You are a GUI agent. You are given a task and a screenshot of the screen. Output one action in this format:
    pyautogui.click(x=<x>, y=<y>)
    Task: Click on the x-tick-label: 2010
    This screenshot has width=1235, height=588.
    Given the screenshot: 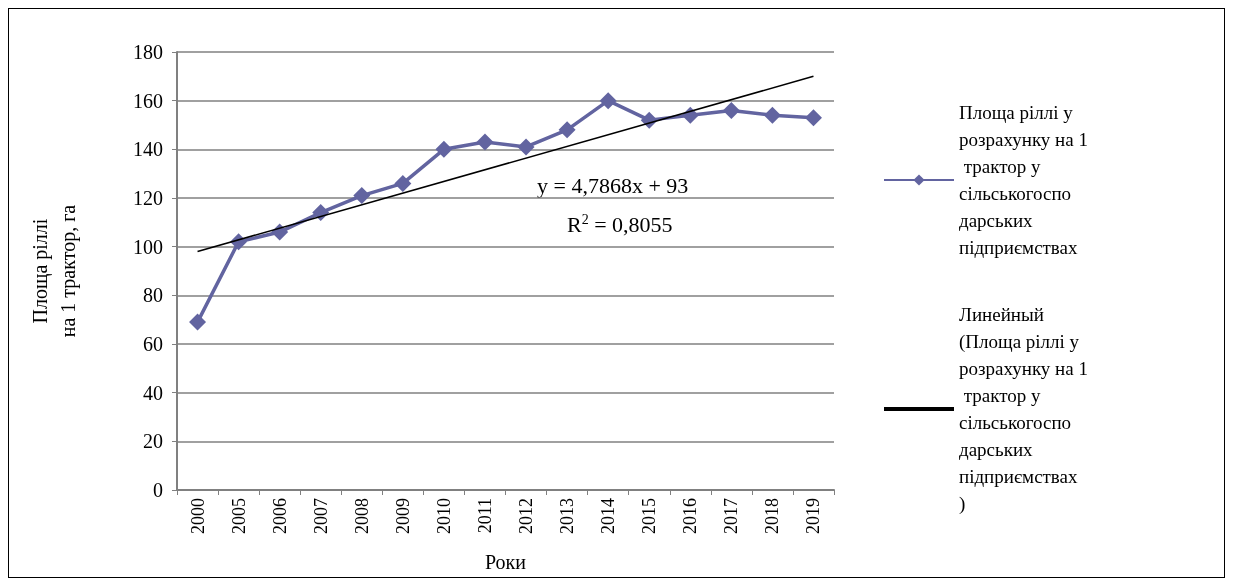 What is the action you would take?
    pyautogui.click(x=443, y=516)
    